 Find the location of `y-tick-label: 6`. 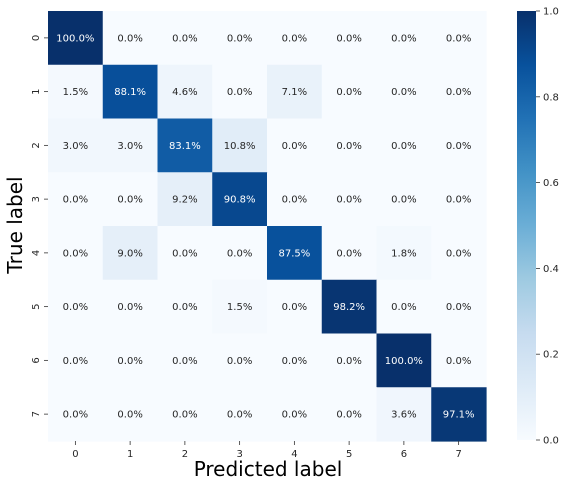

y-tick-label: 6 is located at coordinates (36, 360).